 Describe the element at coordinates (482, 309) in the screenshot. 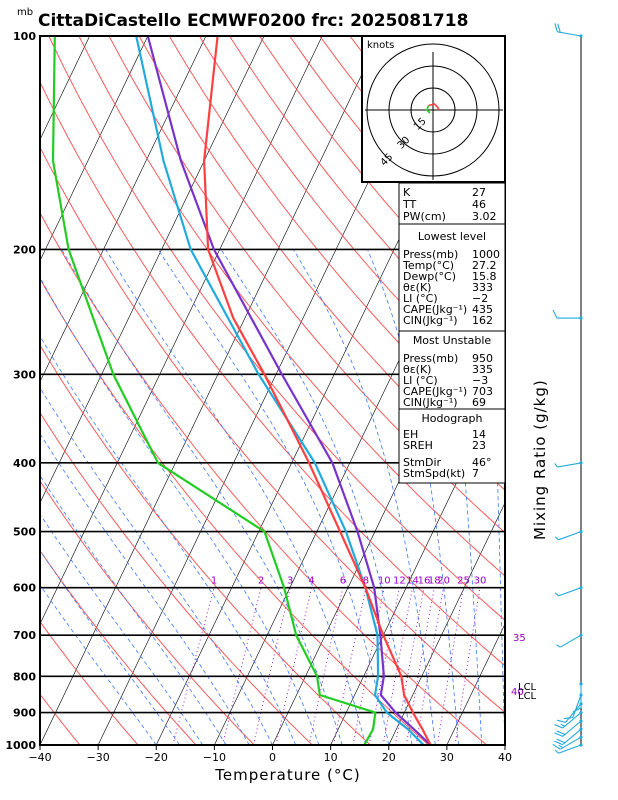

I see `ll-cape-value: 435` at that location.